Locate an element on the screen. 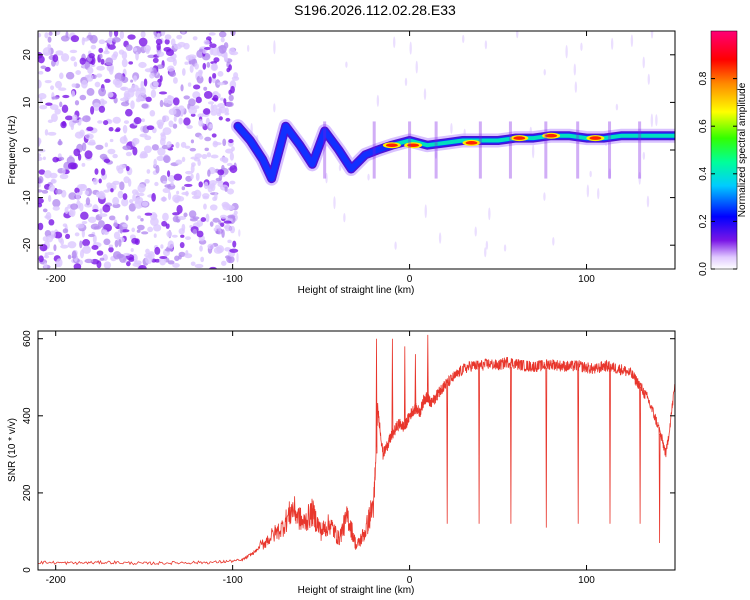 Image resolution: width=750 pixels, height=600 pixels. snr-xtick-label: 100 is located at coordinates (586, 580).